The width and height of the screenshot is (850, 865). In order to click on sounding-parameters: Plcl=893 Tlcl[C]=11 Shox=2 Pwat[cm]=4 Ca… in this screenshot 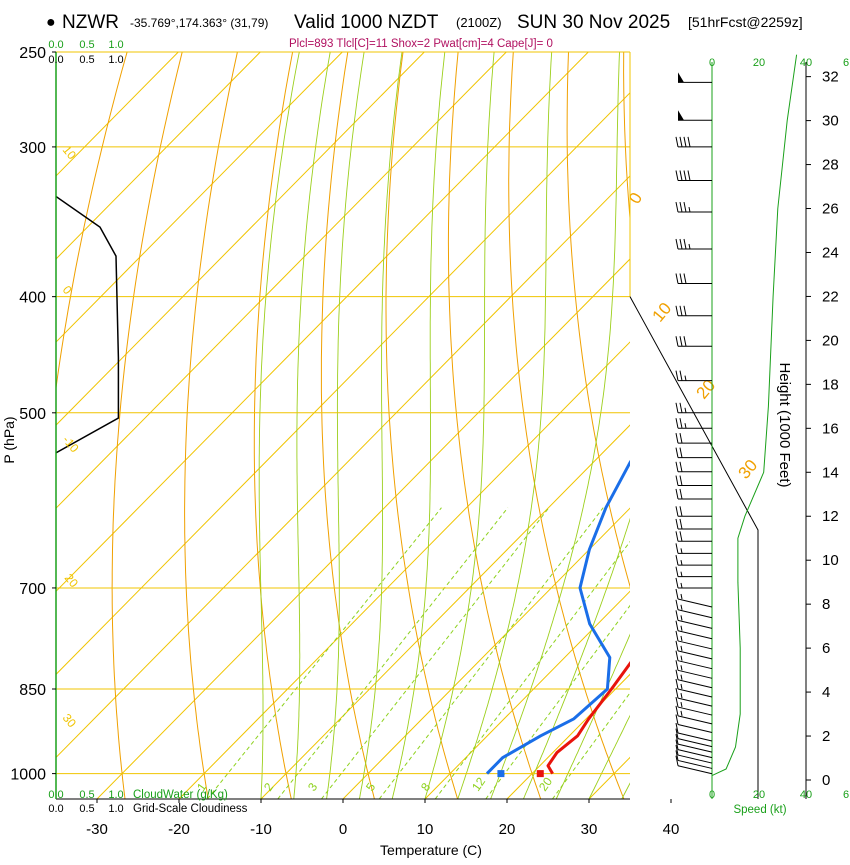, I will do `click(421, 44)`.